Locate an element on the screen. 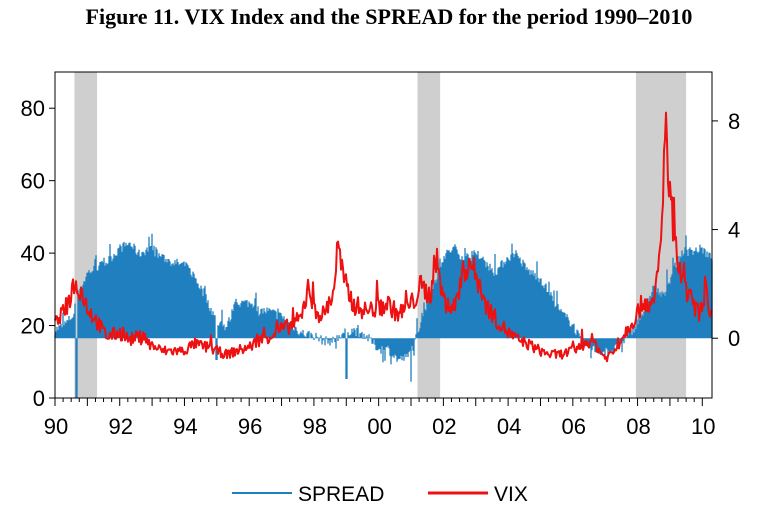 The height and width of the screenshot is (516, 778). x-tick-label-08: 08 is located at coordinates (638, 426).